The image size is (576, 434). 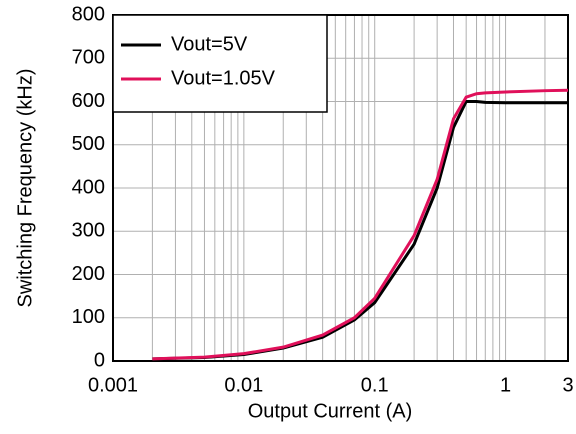 I want to click on y-tick-label: 500, so click(x=88, y=144).